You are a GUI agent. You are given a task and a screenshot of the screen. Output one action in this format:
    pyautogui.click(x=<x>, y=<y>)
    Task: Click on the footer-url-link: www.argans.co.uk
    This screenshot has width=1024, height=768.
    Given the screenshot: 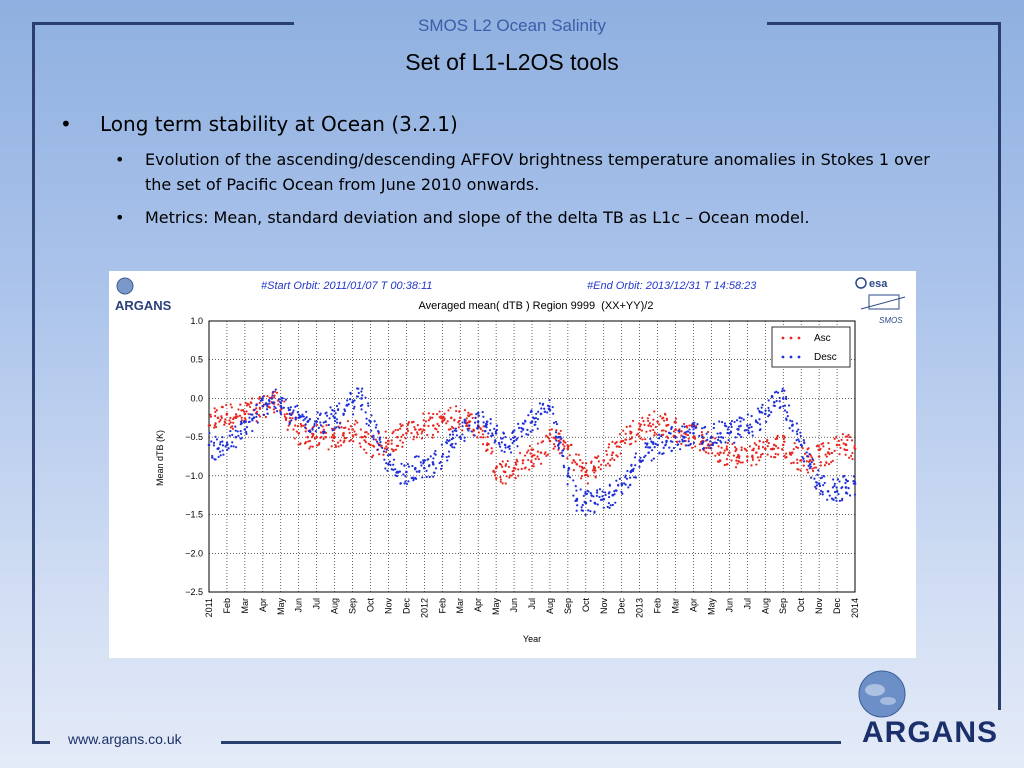 What is the action you would take?
    pyautogui.click(x=125, y=739)
    